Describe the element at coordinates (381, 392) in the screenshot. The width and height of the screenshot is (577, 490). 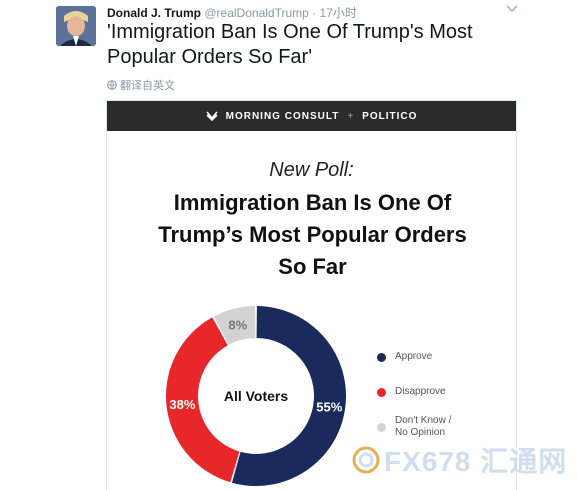
I see `legend-swatch-disapprove` at that location.